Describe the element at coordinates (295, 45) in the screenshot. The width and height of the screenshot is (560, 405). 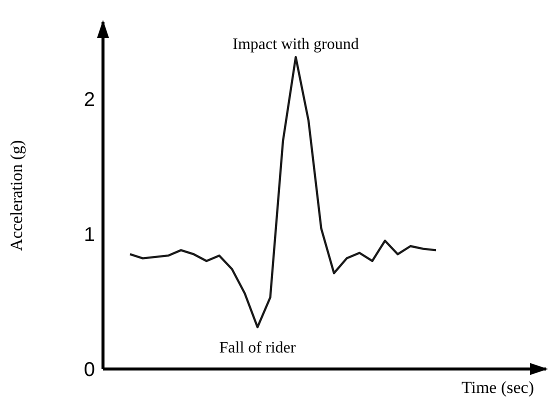
I see `annotation: Impact with ground` at that location.